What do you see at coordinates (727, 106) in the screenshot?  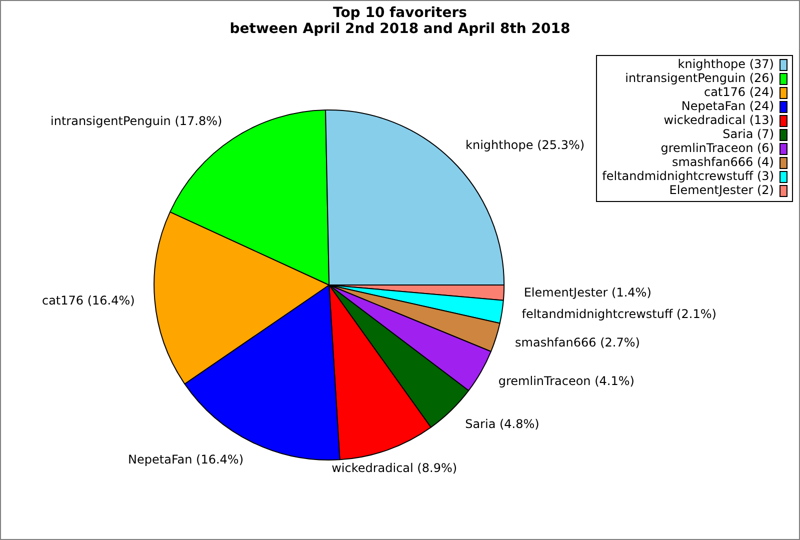 I see `legend-label: NepetaFan (24)` at bounding box center [727, 106].